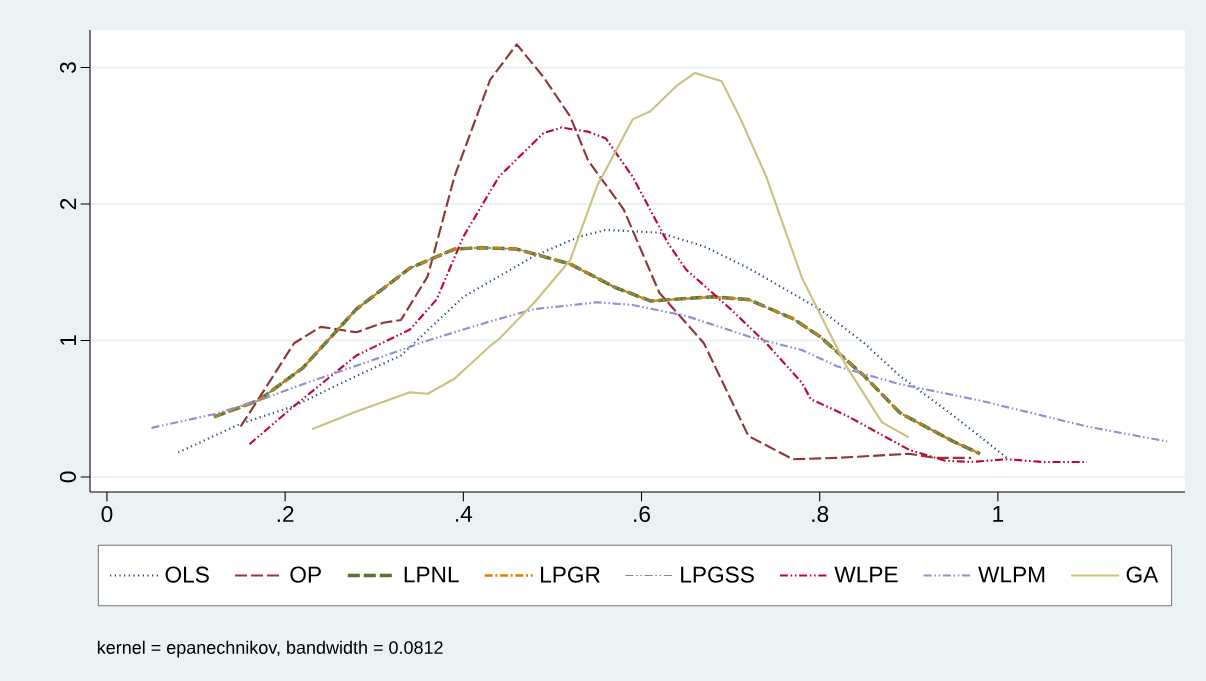 The width and height of the screenshot is (1206, 681). I want to click on text: kernel = epanechnikov, bandwidth = 0.0812, so click(270, 649).